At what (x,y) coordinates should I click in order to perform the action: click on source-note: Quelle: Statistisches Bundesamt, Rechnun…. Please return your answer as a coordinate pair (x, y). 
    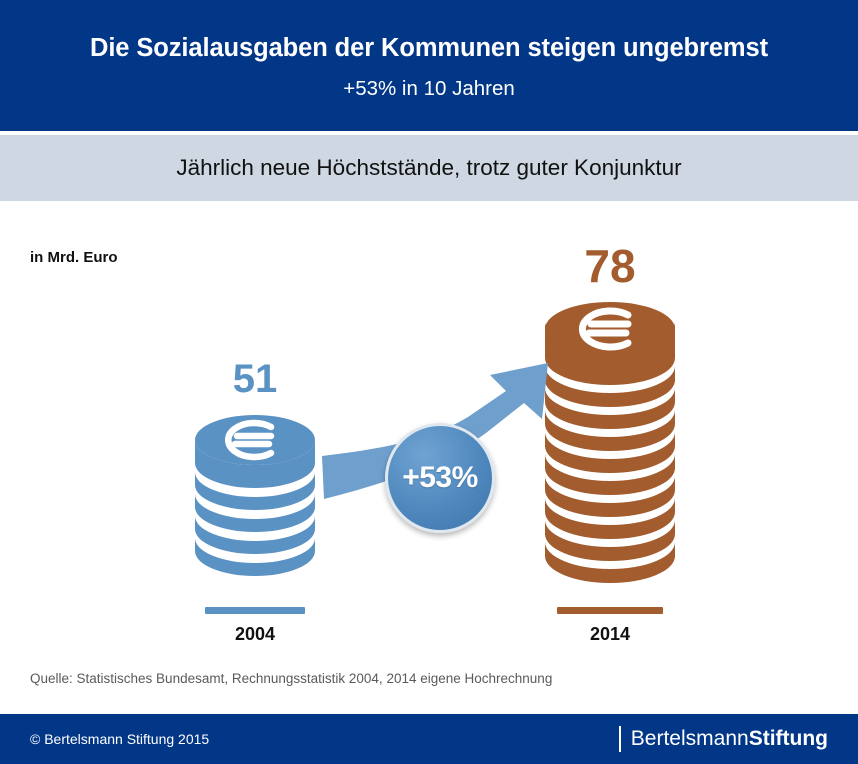
    Looking at the image, I should click on (291, 678).